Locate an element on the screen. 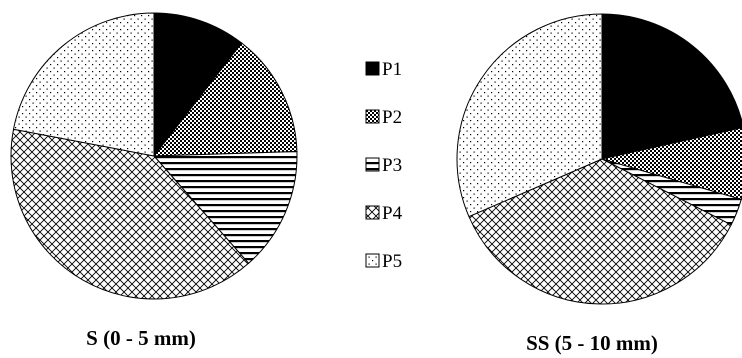 The image size is (742, 358). pie-title-surface: S (0 - 5 mm) is located at coordinates (141, 338).